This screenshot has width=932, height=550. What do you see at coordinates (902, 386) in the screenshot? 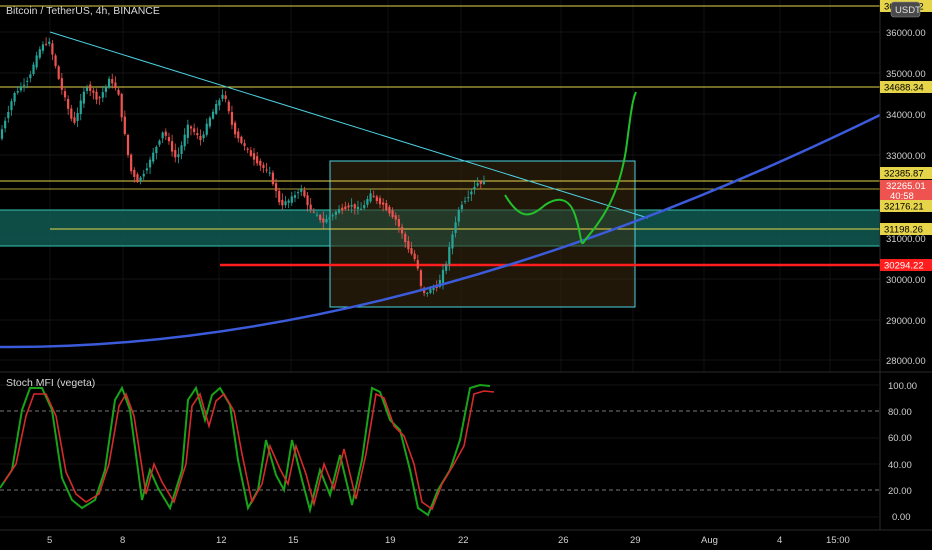
I see `stoch-tick: 100.00` at bounding box center [902, 386].